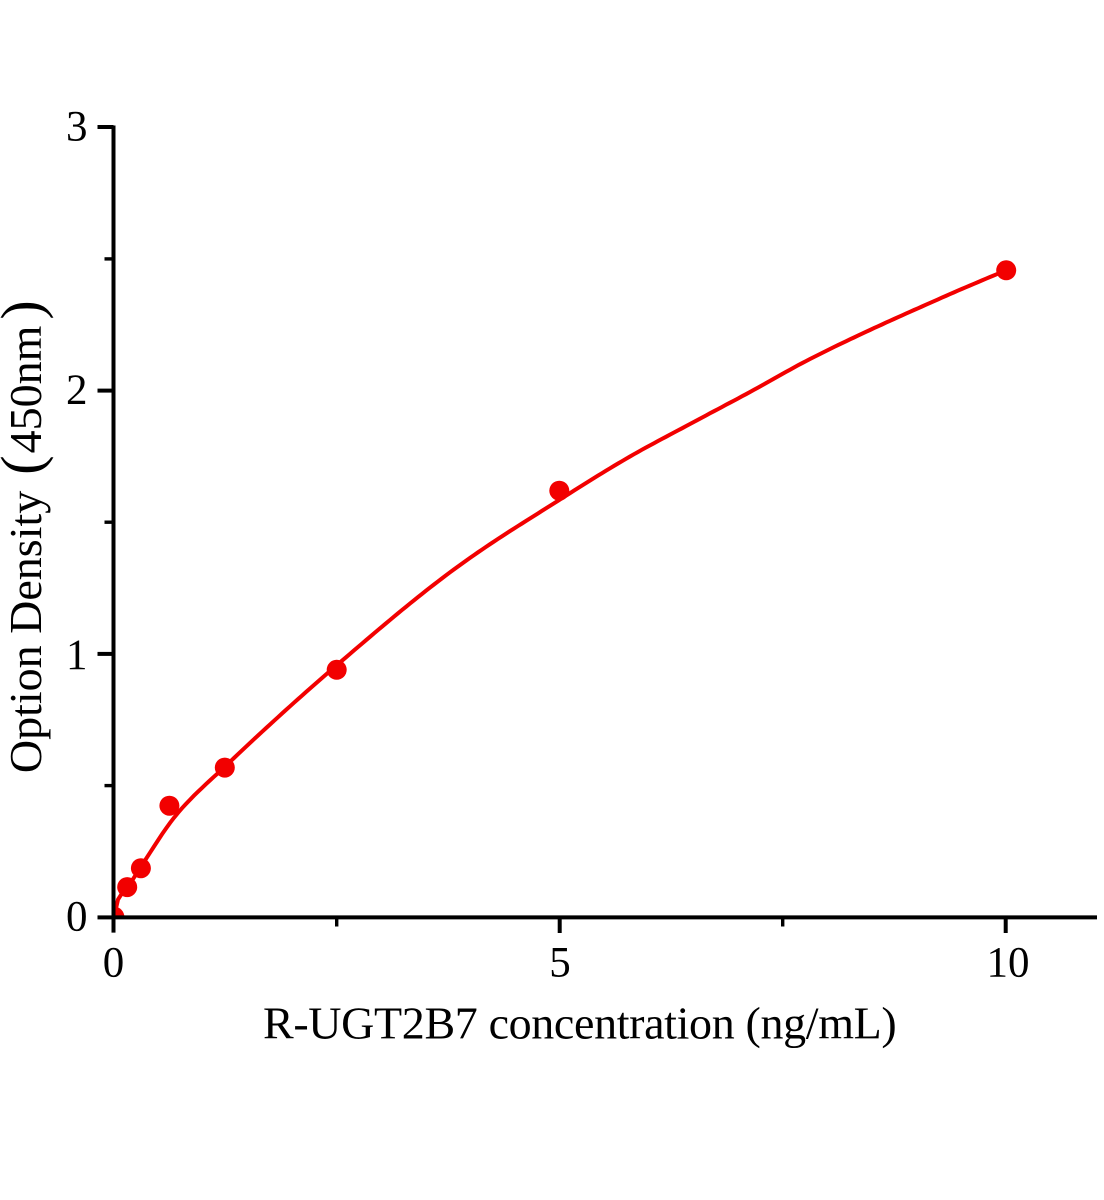 This screenshot has width=1104, height=1200. Describe the element at coordinates (27, 536) in the screenshot. I see `svg-text: Option Density(450nm)` at that location.